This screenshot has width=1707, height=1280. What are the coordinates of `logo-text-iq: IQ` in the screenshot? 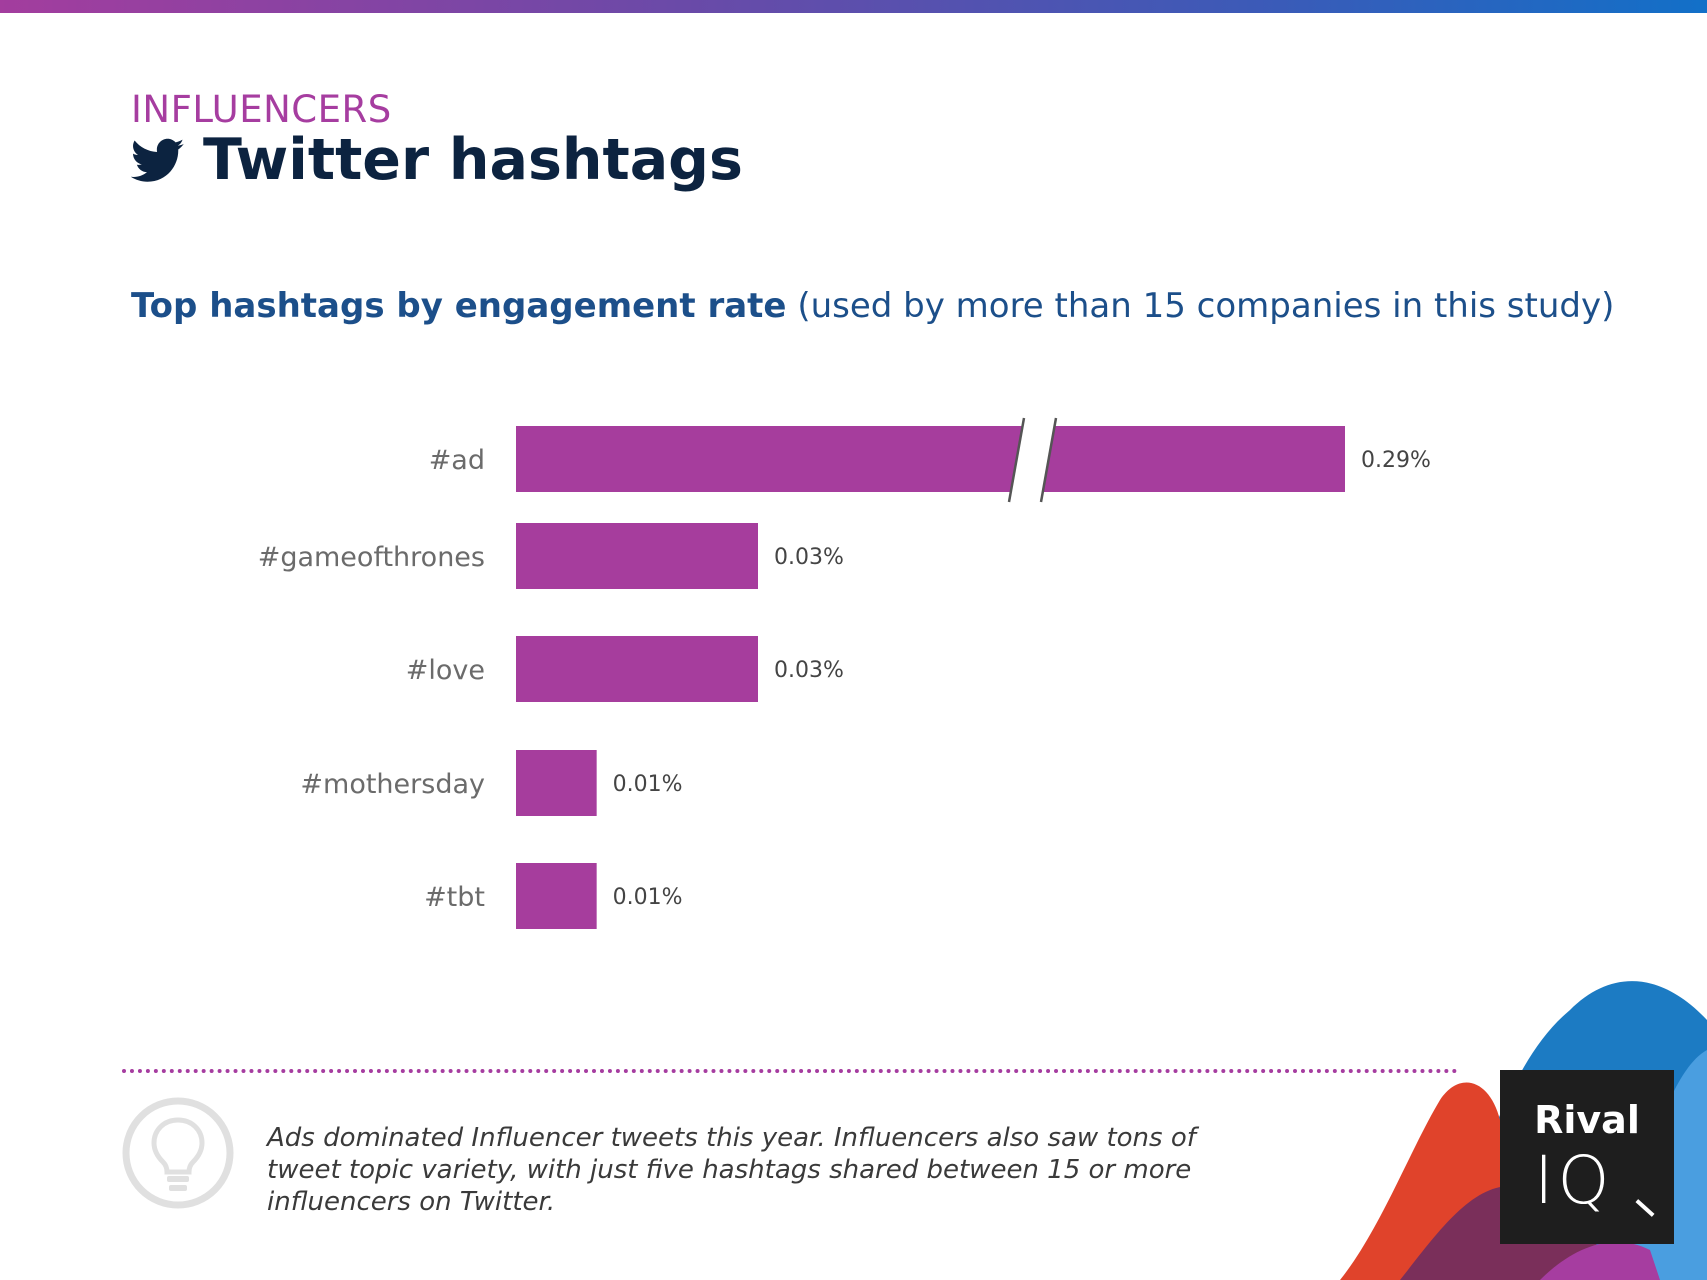 It's located at (1574, 1180).